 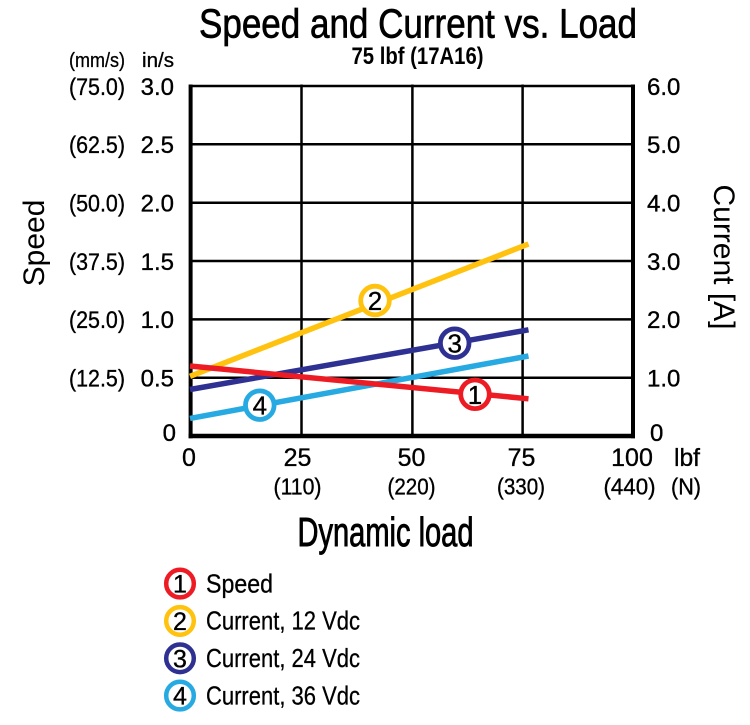 What do you see at coordinates (418, 24) in the screenshot?
I see `svg-text: Speed and Current vs. Load` at bounding box center [418, 24].